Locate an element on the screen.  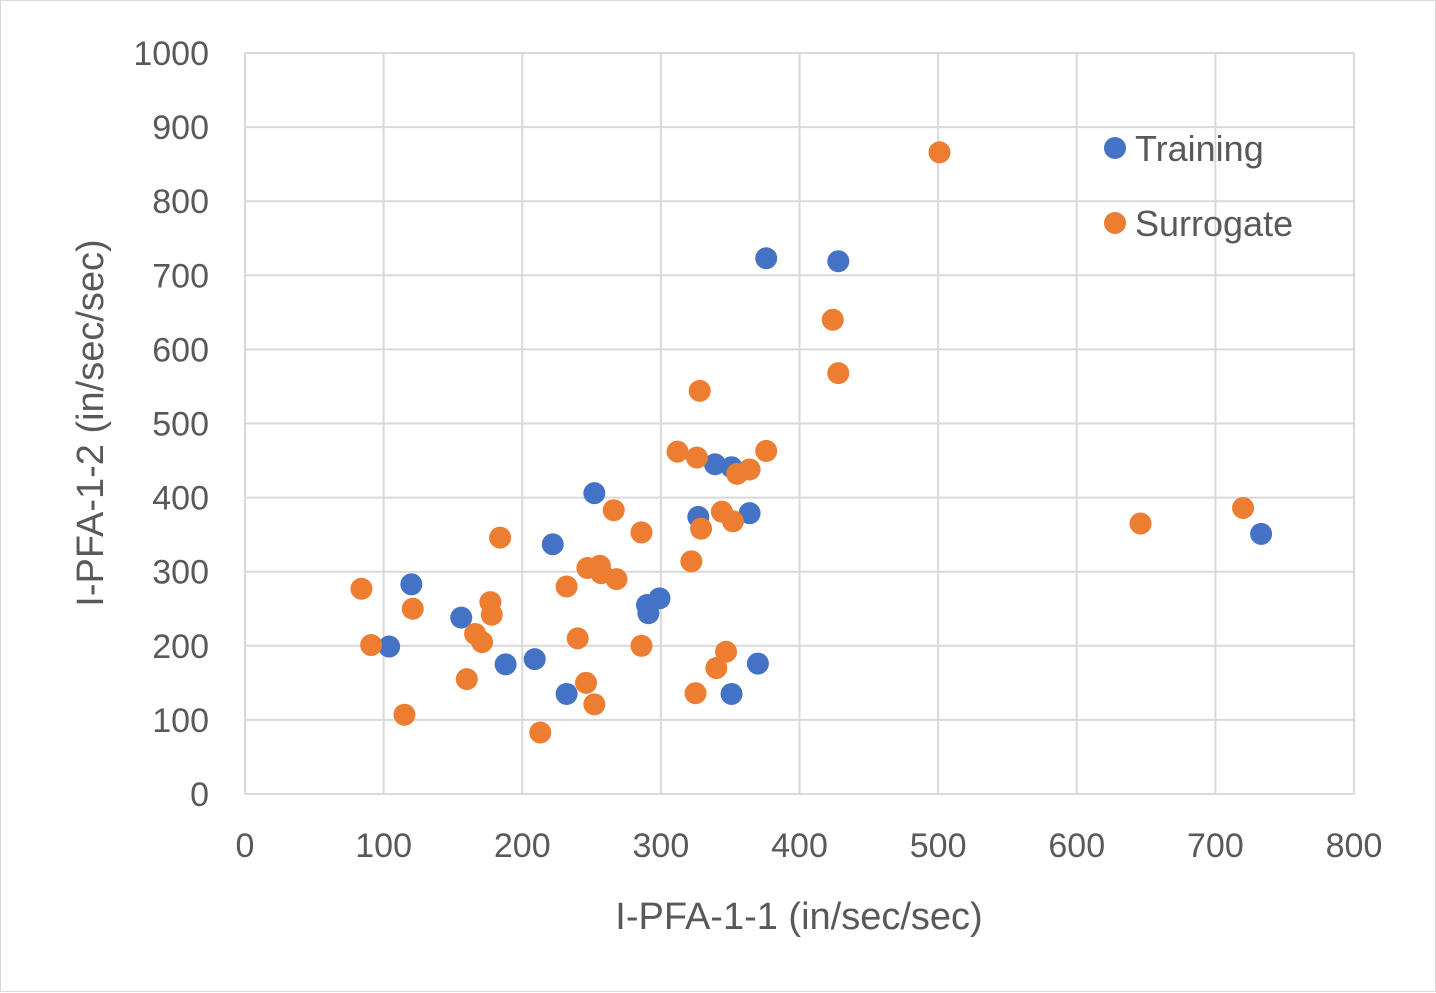
x-tick-label: 0 is located at coordinates (245, 846).